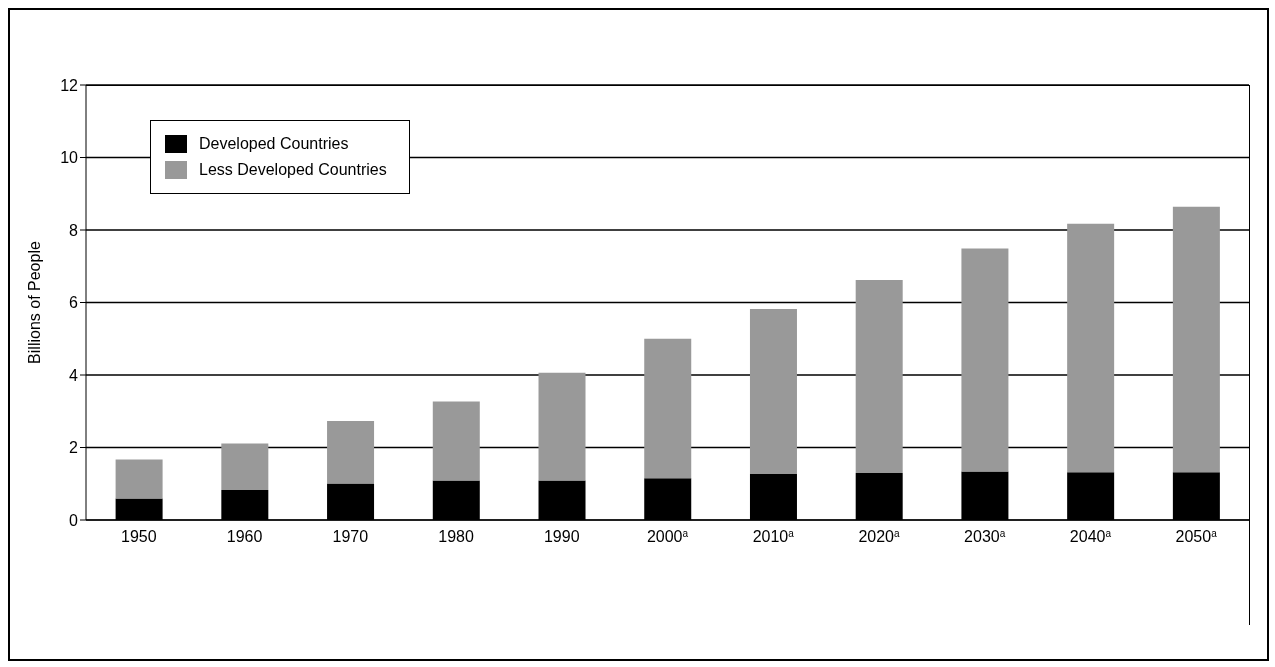 The image size is (1275, 667). What do you see at coordinates (879, 536) in the screenshot?
I see `x-tick-label: 2020$^{a}$` at bounding box center [879, 536].